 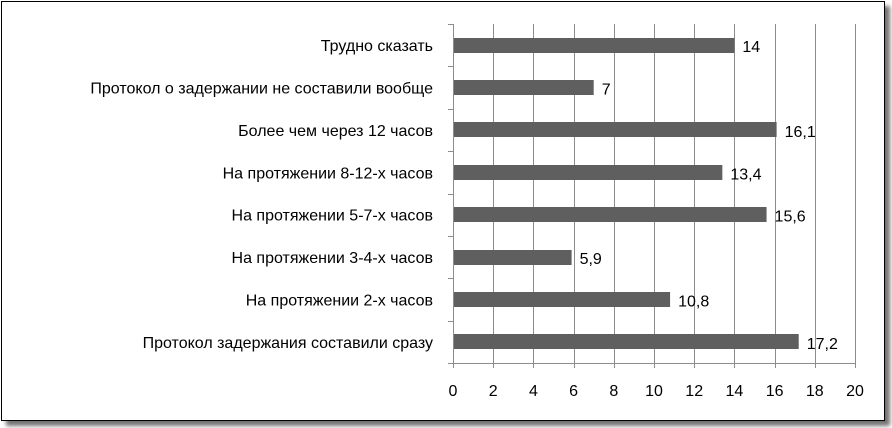 I want to click on category-label-6: На протяжении 3-4-х часов, so click(x=332, y=258).